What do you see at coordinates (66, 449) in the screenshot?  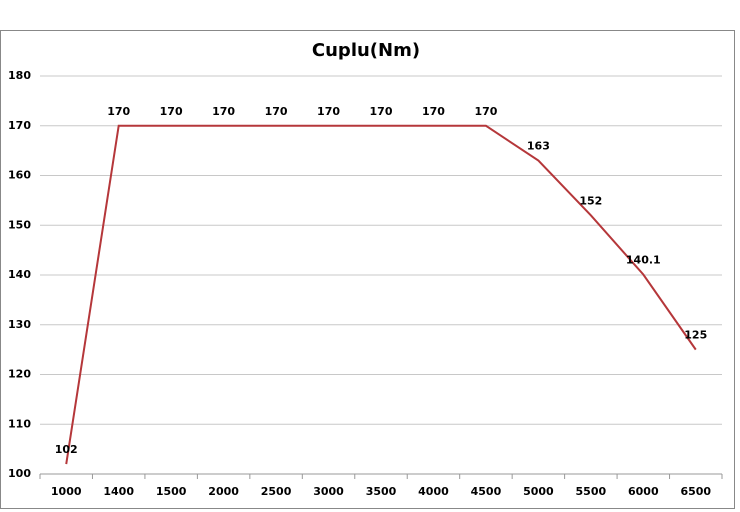 I see `data-label: 102` at bounding box center [66, 449].